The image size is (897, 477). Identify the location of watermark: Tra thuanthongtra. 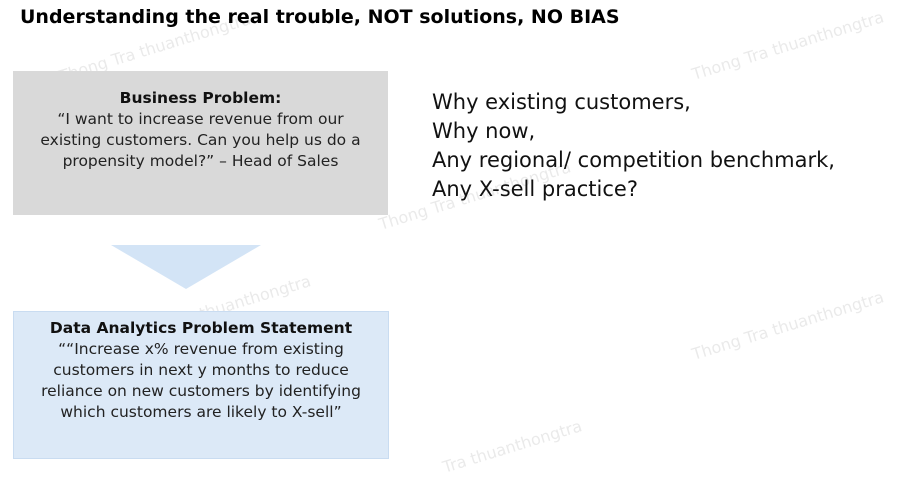
(512, 446).